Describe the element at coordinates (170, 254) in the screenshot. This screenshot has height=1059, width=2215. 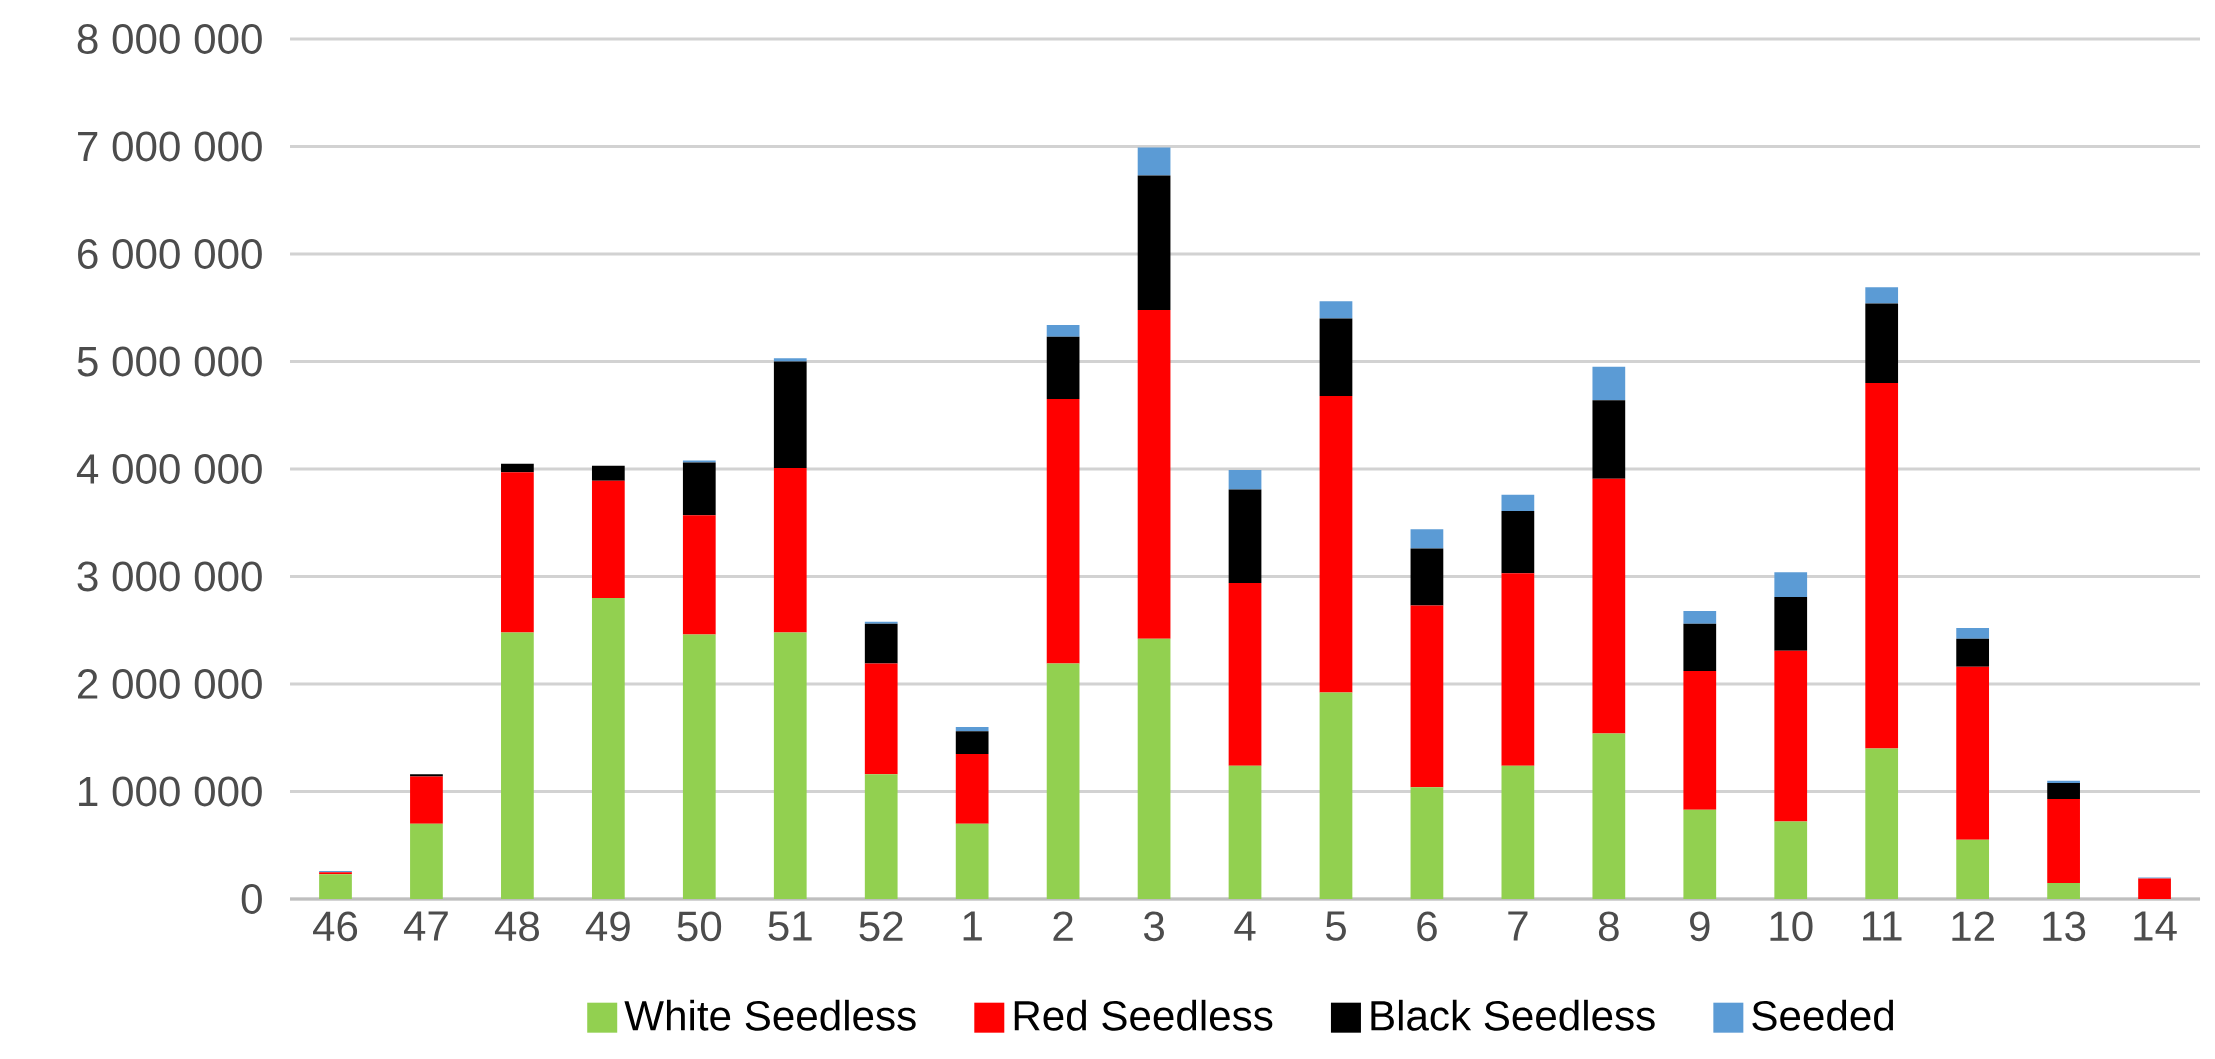
I see `y-tick-label: 6 000 000` at that location.